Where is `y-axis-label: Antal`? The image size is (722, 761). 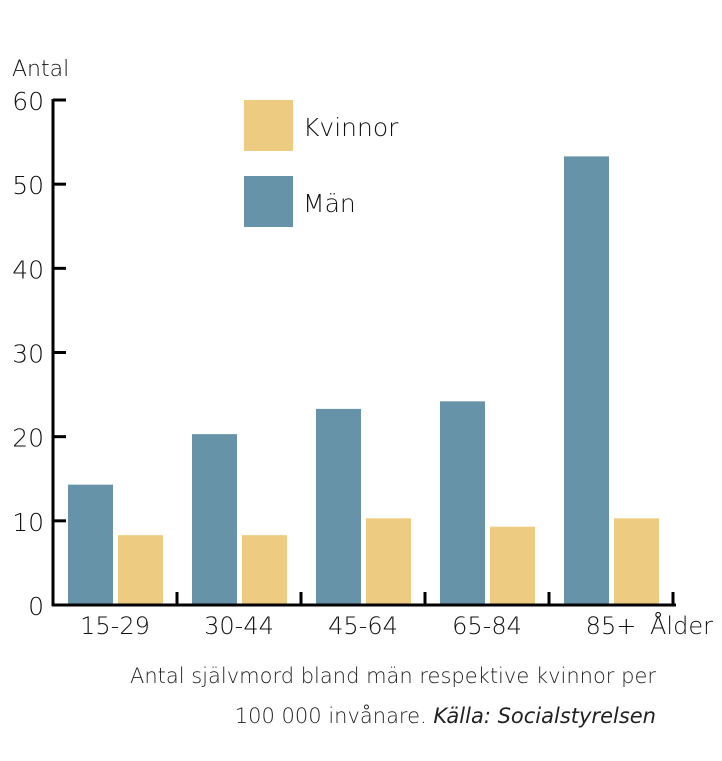 y-axis-label: Antal is located at coordinates (40, 69).